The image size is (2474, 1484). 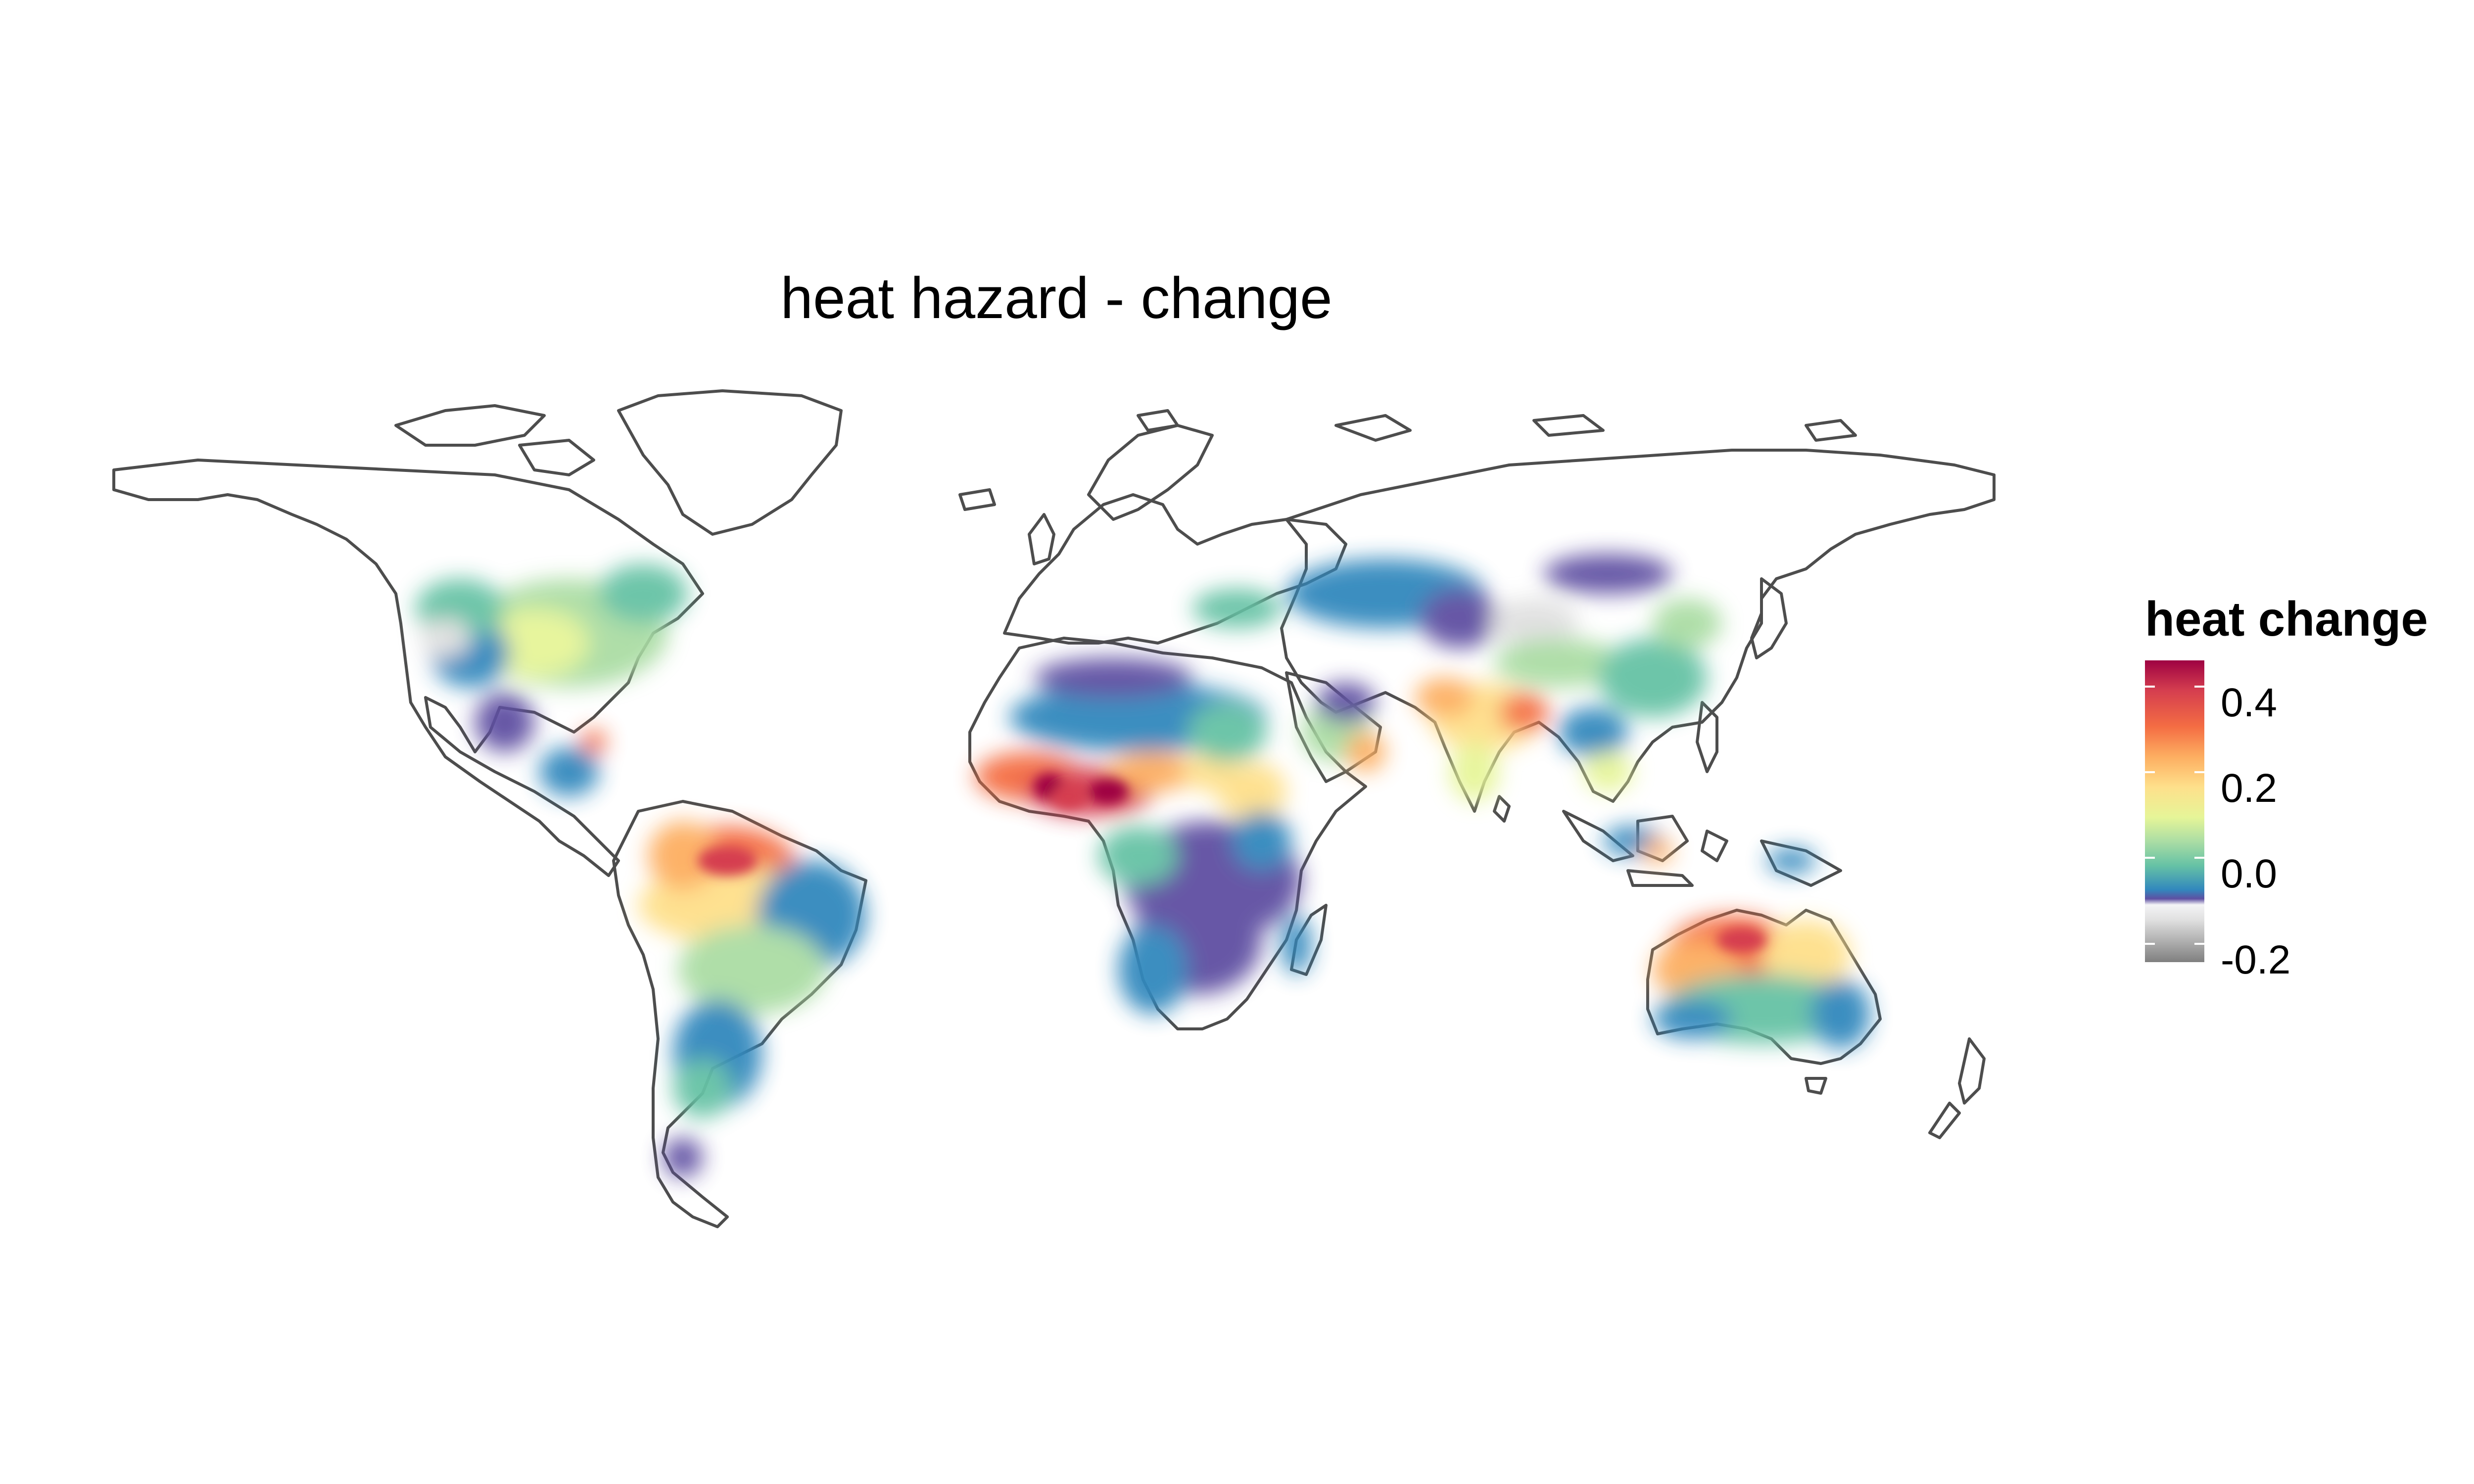 I want to click on legend-tick-label: 0.0, so click(x=2249, y=873).